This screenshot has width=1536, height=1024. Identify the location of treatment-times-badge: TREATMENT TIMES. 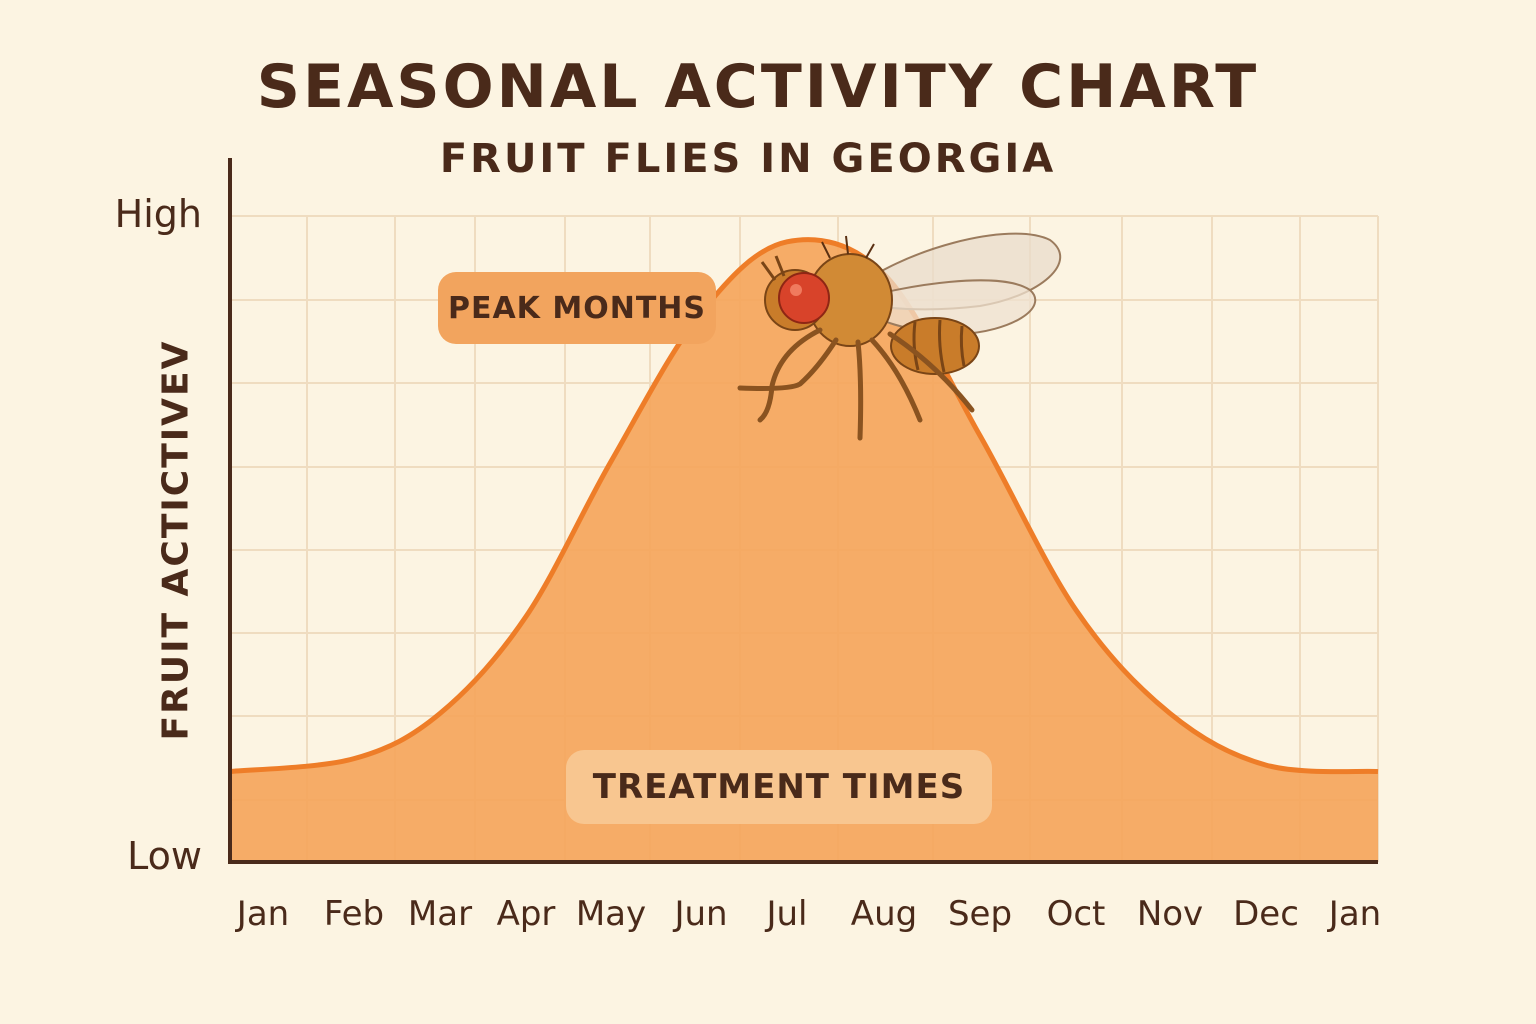
(779, 787).